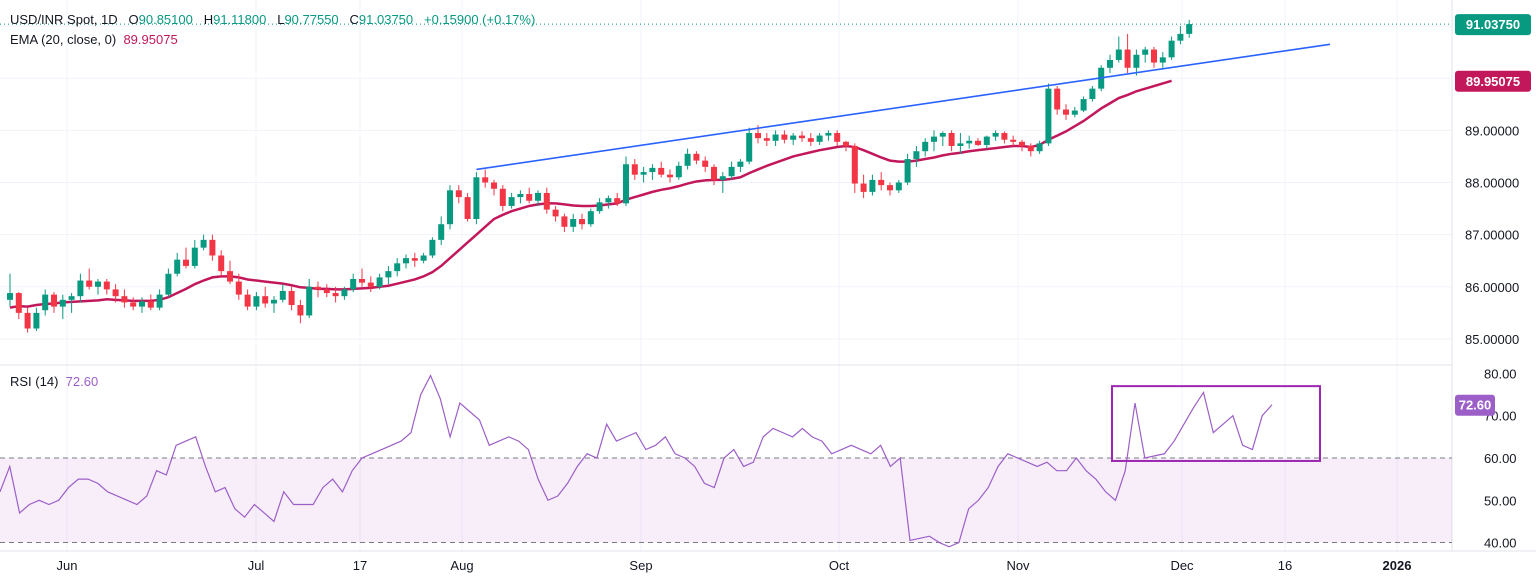 Image resolution: width=1536 pixels, height=581 pixels. I want to click on rsi-highlight-box, so click(1216, 423).